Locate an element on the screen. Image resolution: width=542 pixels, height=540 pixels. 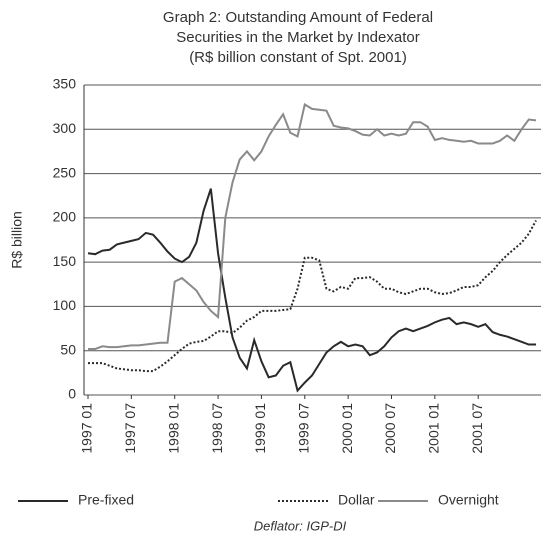
y-tick-label: 200 is located at coordinates (65, 217).